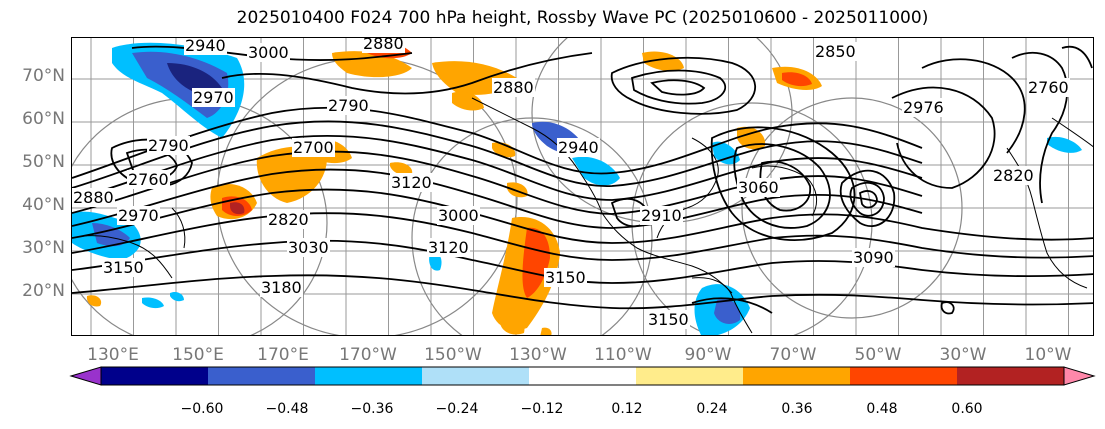 The width and height of the screenshot is (1105, 429). What do you see at coordinates (878, 355) in the screenshot?
I see `lon-label: 50°W` at bounding box center [878, 355].